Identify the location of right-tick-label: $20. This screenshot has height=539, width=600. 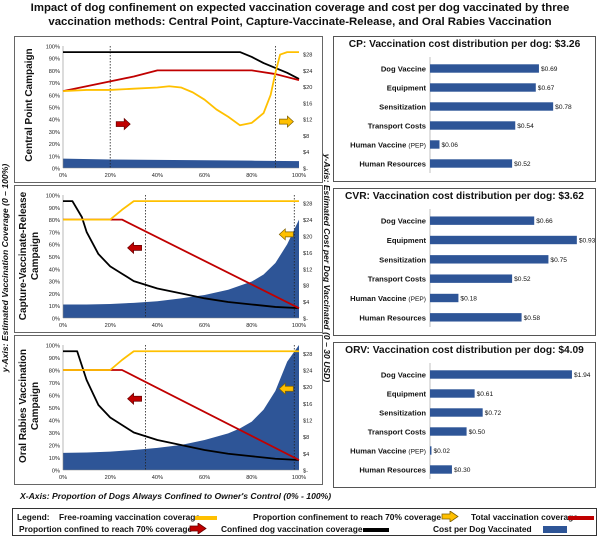
(307, 88).